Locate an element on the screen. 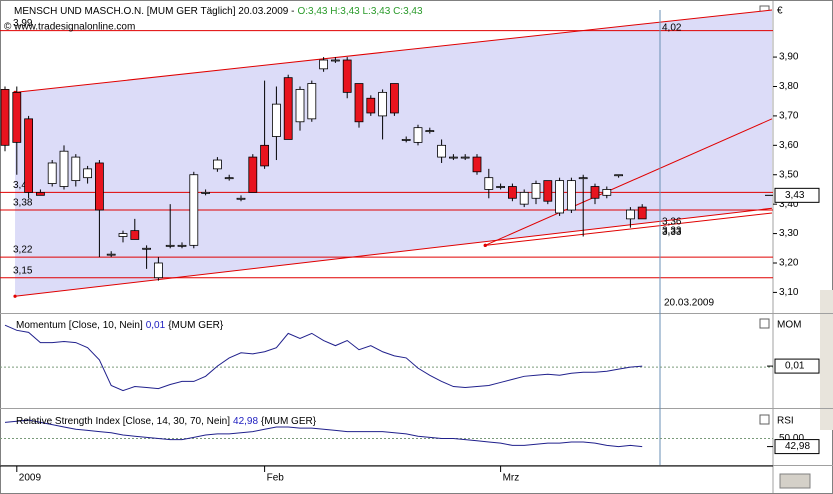 This screenshot has width=833, height=494. y-tick-label: 3,30 is located at coordinates (789, 233).